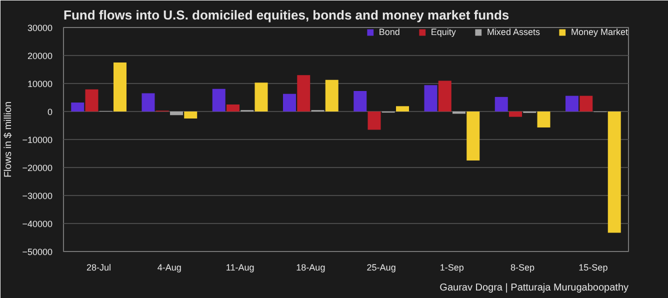  Describe the element at coordinates (513, 32) in the screenshot. I see `legend-label: Mixed Assets` at that location.